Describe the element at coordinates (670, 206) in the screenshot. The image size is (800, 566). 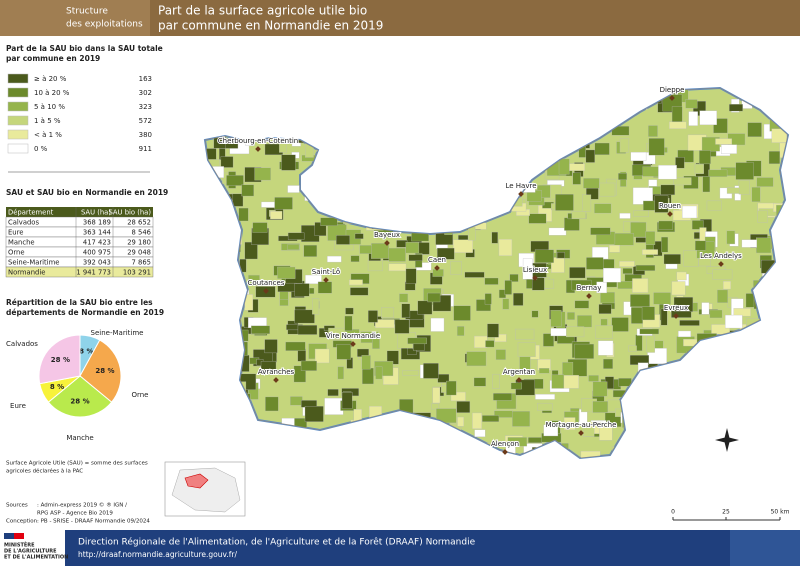
I see `city-label: Rouen` at that location.